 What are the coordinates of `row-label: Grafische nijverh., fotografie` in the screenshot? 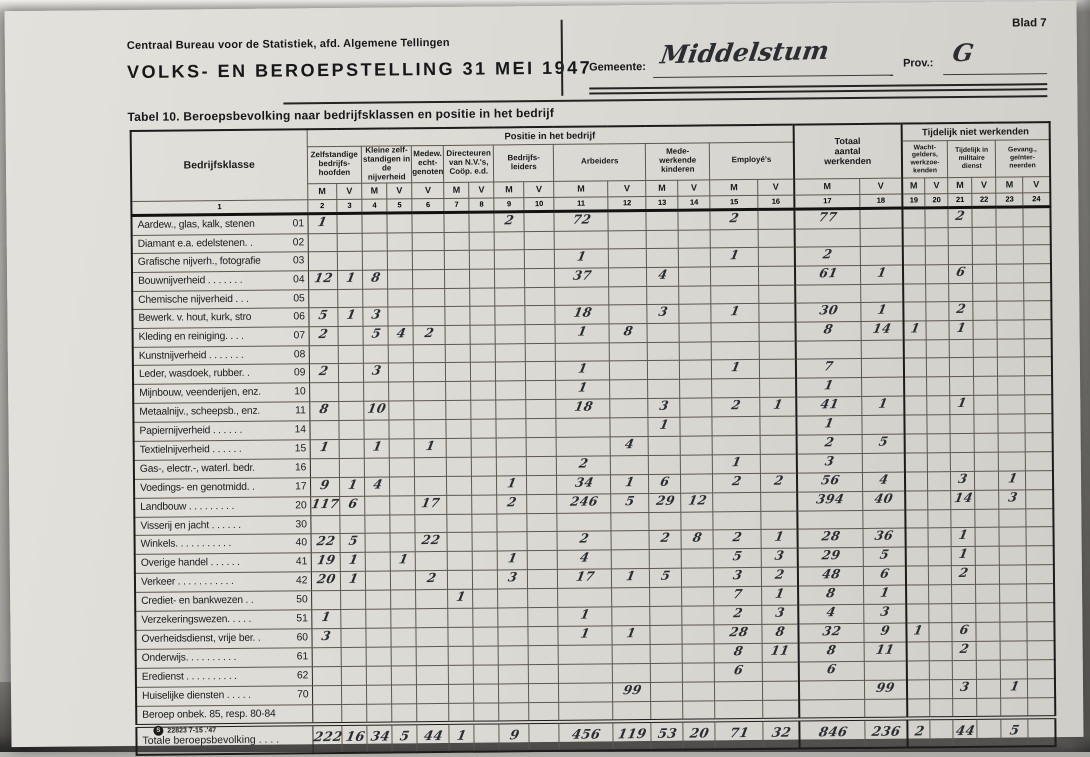 It's located at (215, 262).